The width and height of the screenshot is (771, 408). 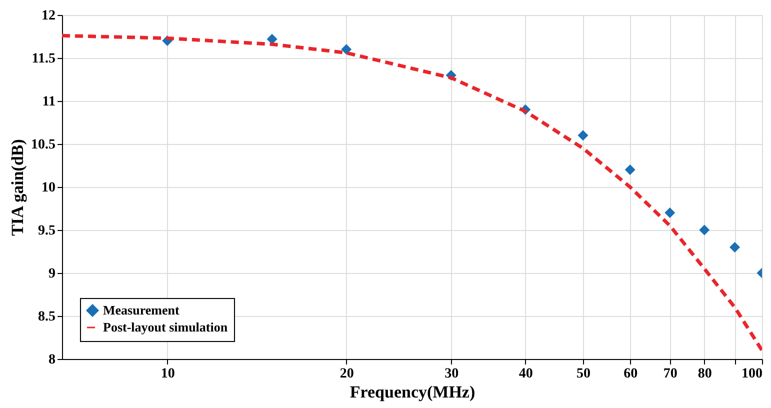 I want to click on x-axis-title: Frequency(MHz), so click(x=413, y=392).